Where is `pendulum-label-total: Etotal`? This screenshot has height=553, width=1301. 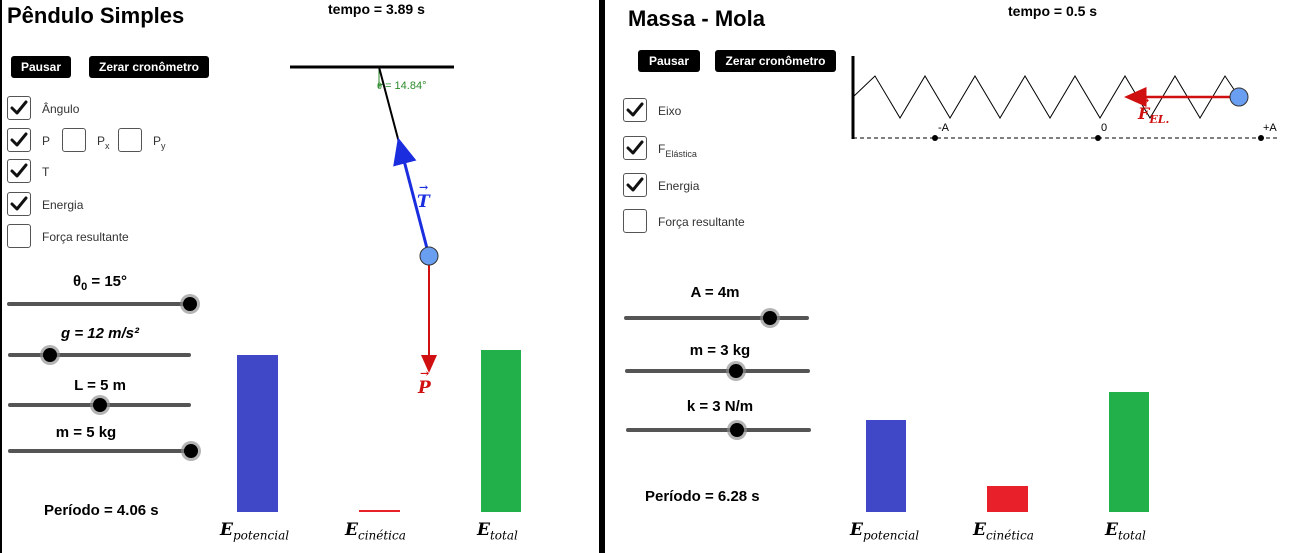
pendulum-label-total: Etotal is located at coordinates (497, 531).